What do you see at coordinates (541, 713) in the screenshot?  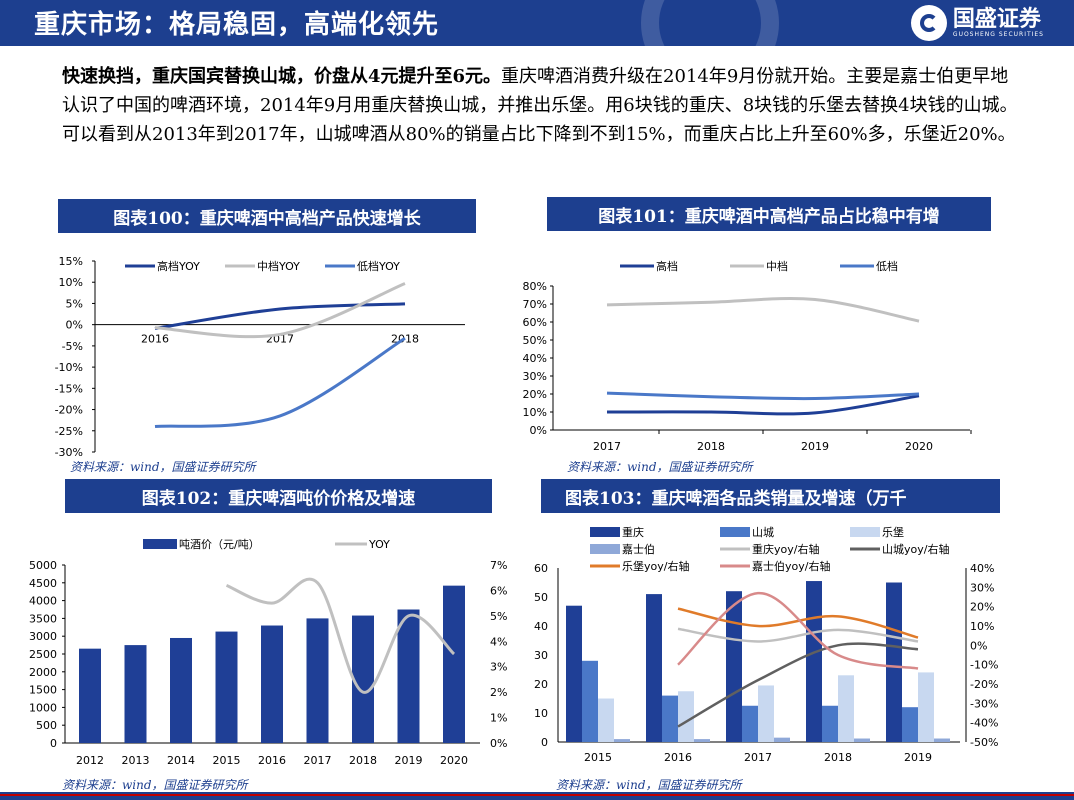 I see `left-tick-label: 10` at bounding box center [541, 713].